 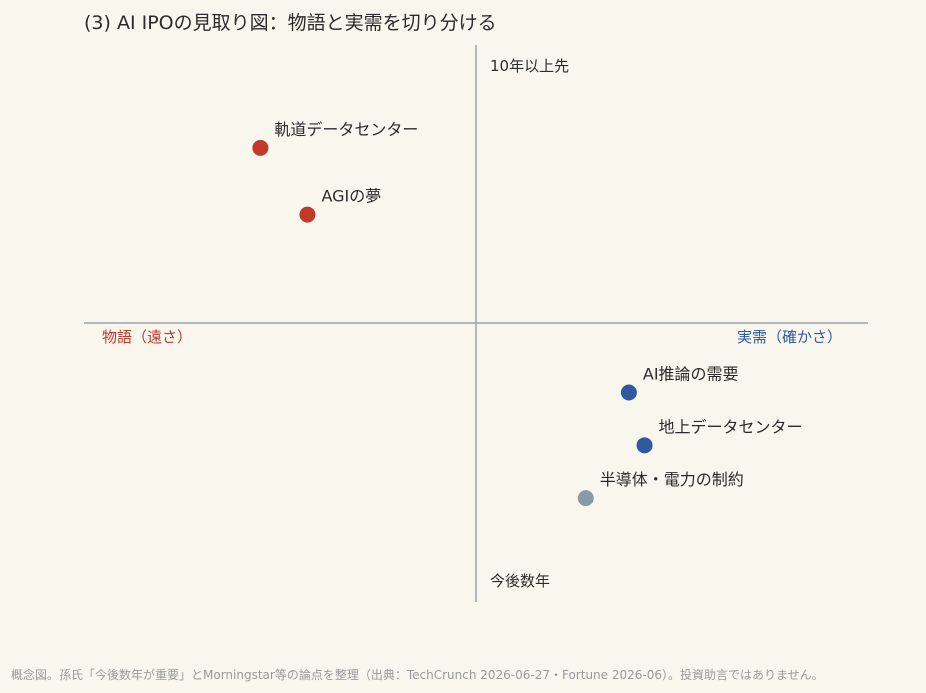 What do you see at coordinates (691, 374) in the screenshot?
I see `data-point-label: AI推論の需要` at bounding box center [691, 374].